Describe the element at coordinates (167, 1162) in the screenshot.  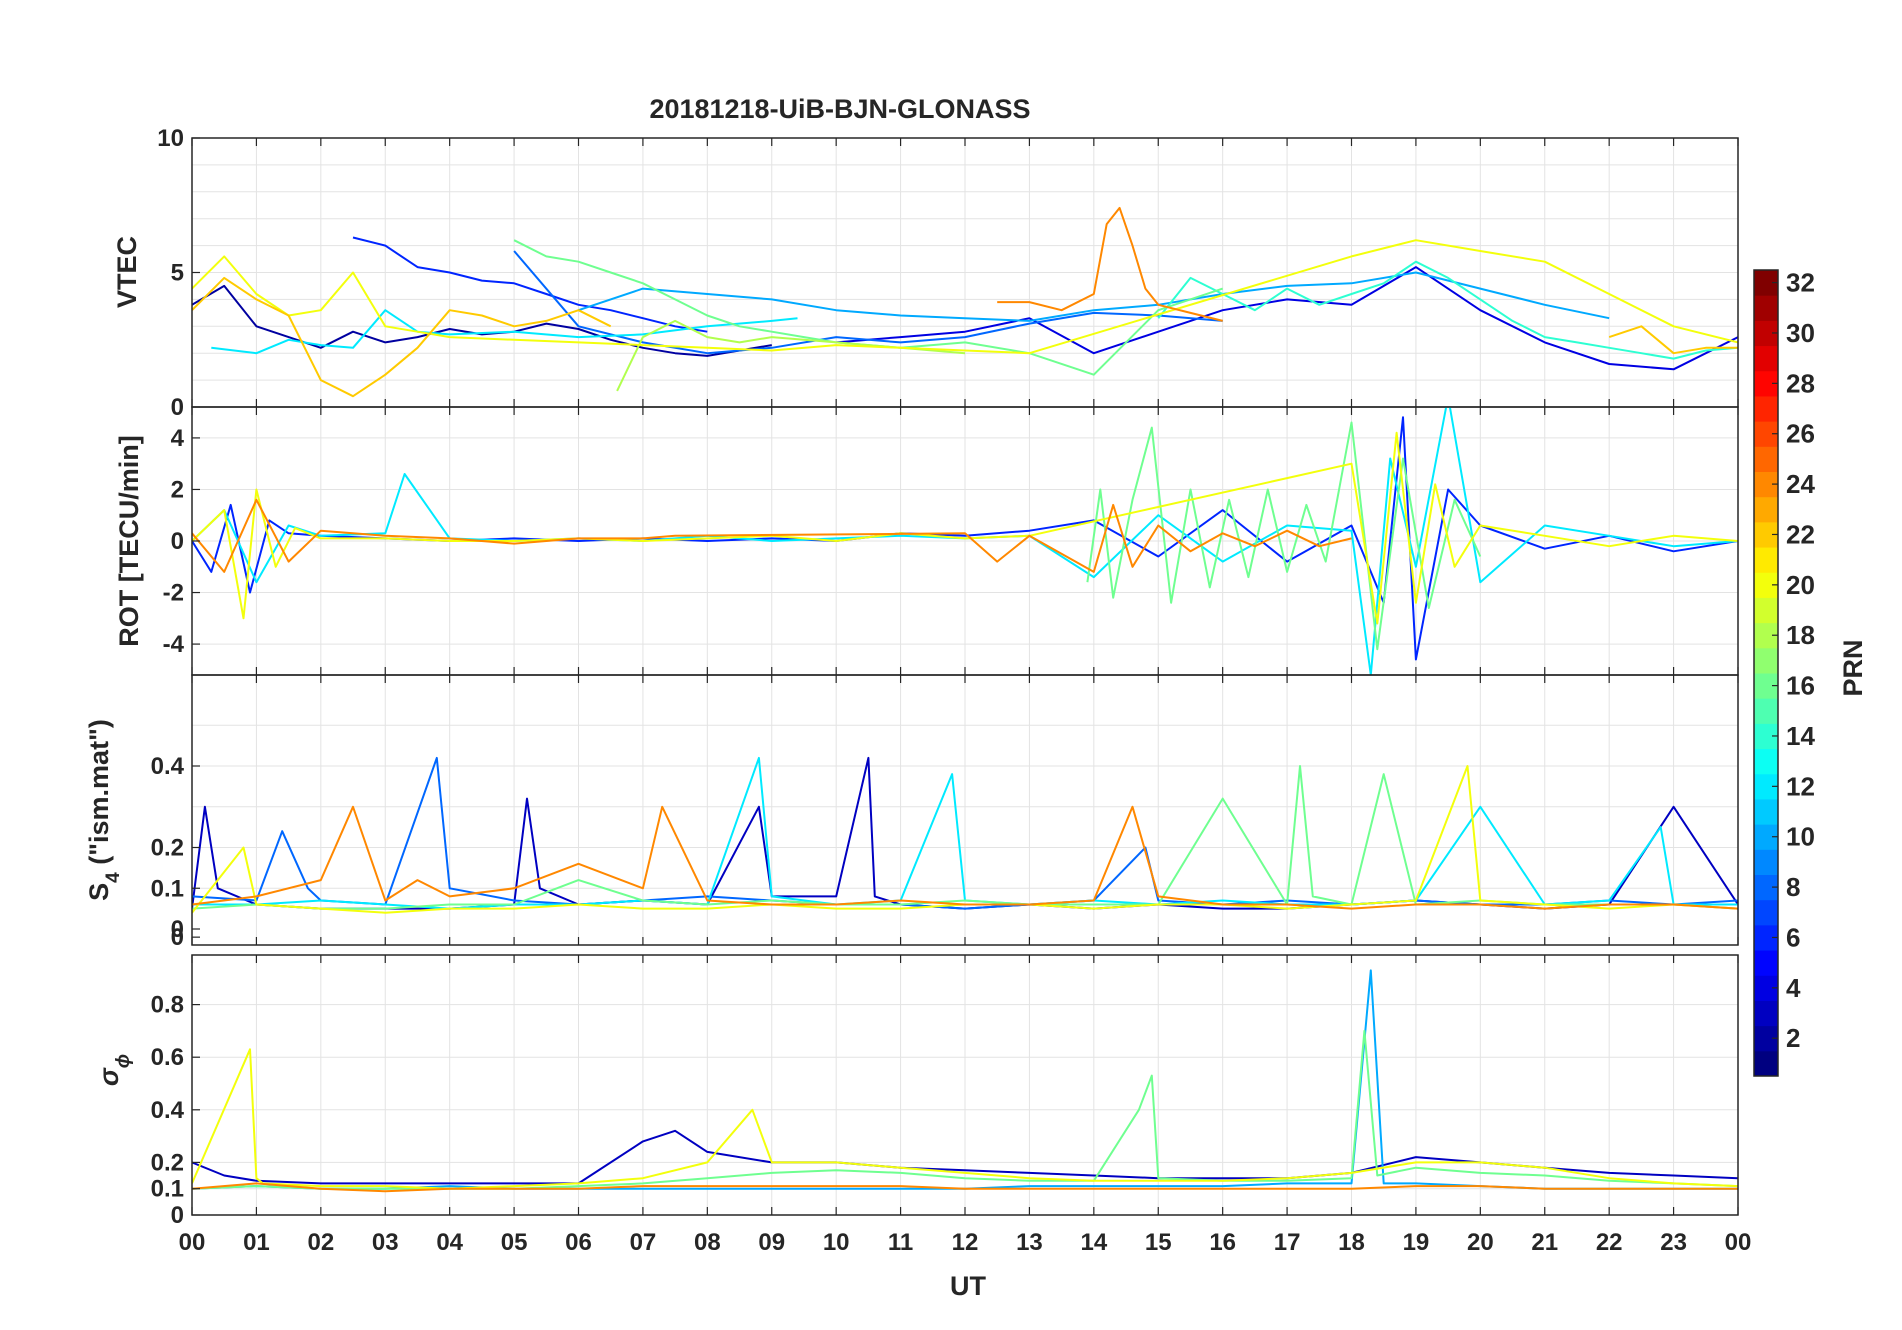
I see `sigma-y-tick-label: 0.2` at that location.